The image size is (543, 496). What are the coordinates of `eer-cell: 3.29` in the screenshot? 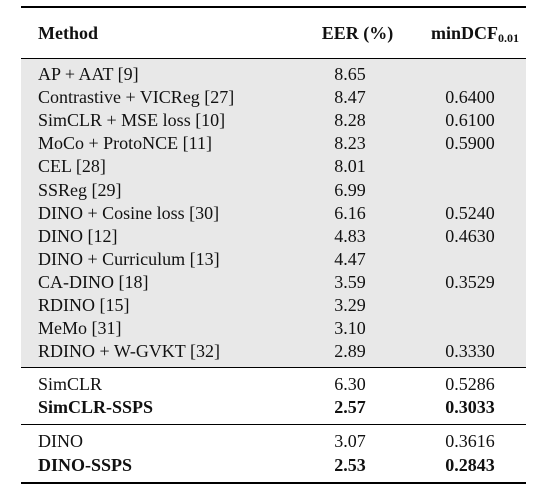 It's located at (350, 304).